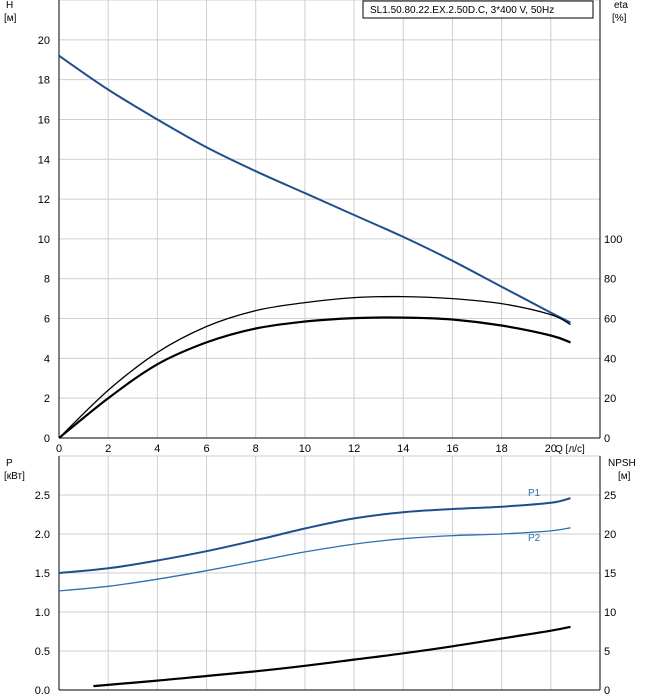 The width and height of the screenshot is (658, 700). I want to click on bottom-right-tick-label: 15, so click(610, 574).